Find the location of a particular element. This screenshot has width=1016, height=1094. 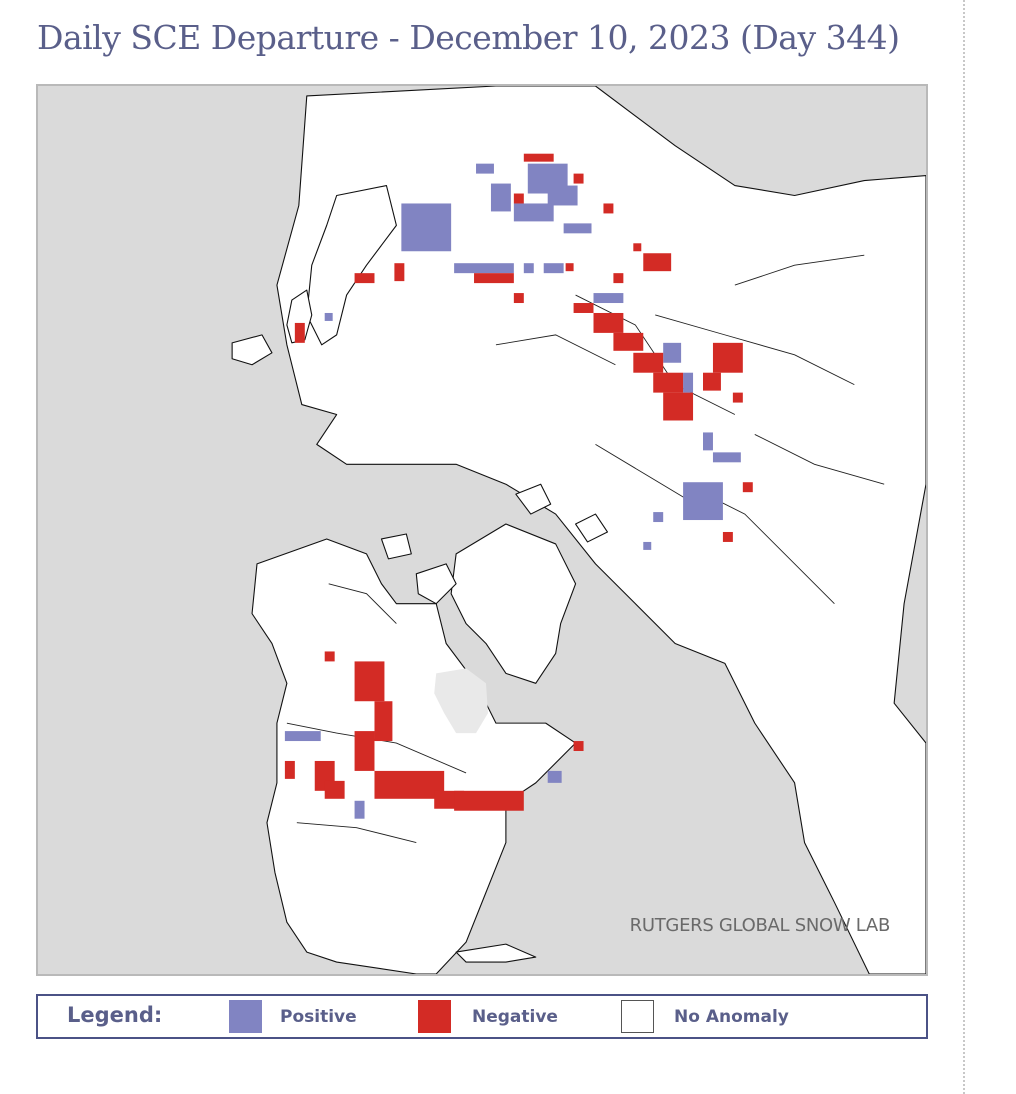

legend-label-positive: Positive is located at coordinates (318, 1017).